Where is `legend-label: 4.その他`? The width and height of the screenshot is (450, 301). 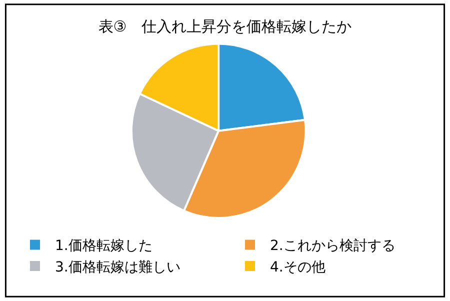
legend-label: 4.その他 is located at coordinates (298, 267).